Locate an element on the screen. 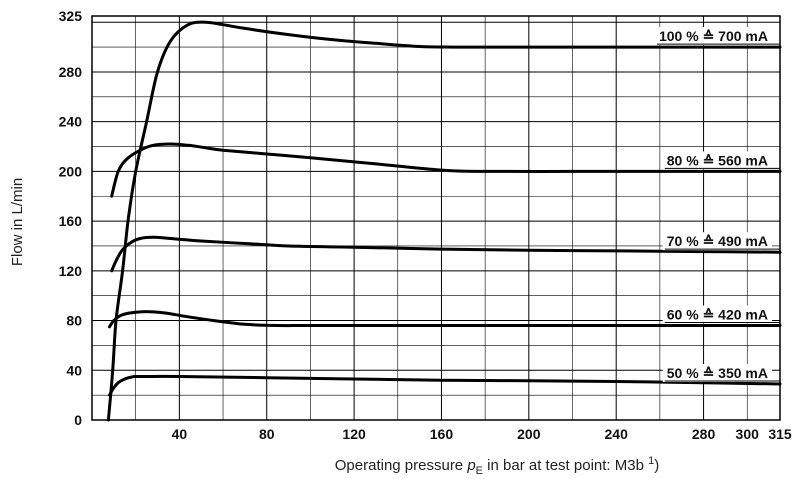  y-tick-labels: 0 40 80 120 160 200 240 280 325 is located at coordinates (71, 218).